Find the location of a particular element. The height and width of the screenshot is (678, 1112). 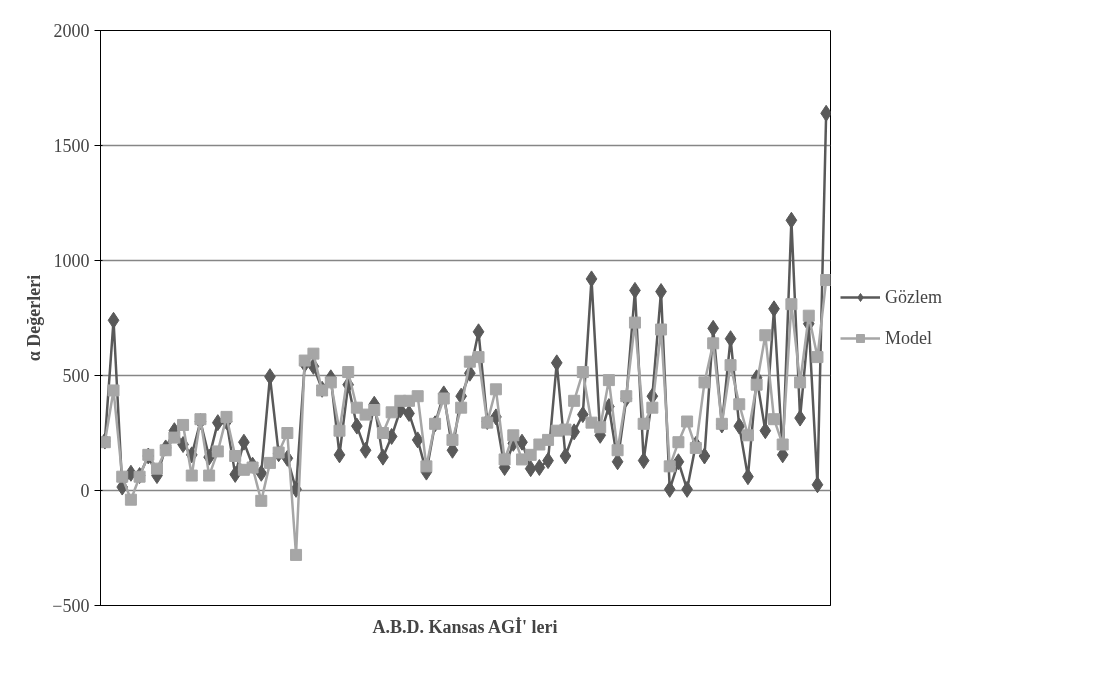

y-tick-label: 0 is located at coordinates (85, 491).